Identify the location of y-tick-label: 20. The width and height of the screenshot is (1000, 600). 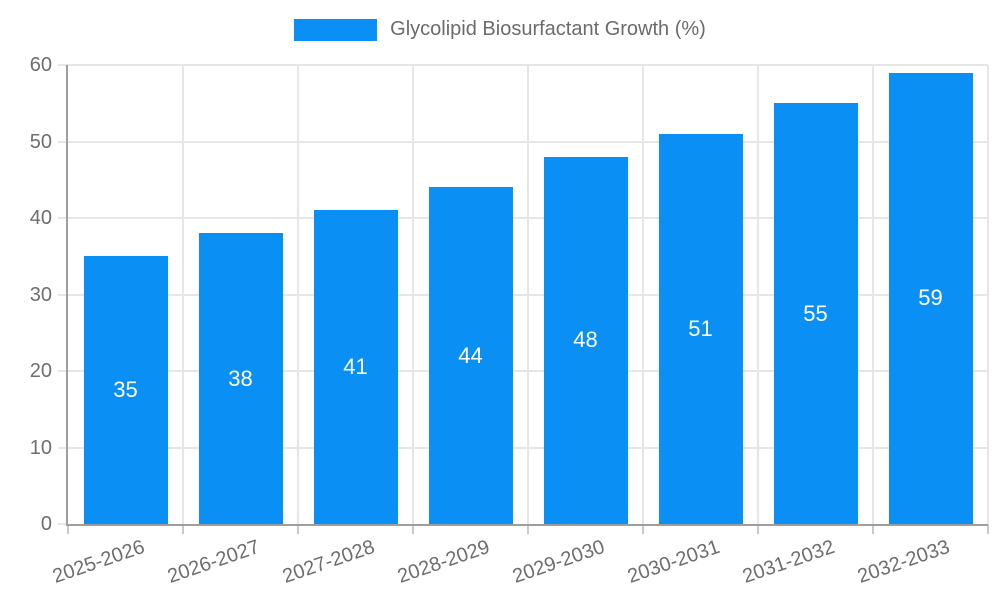
(40, 371).